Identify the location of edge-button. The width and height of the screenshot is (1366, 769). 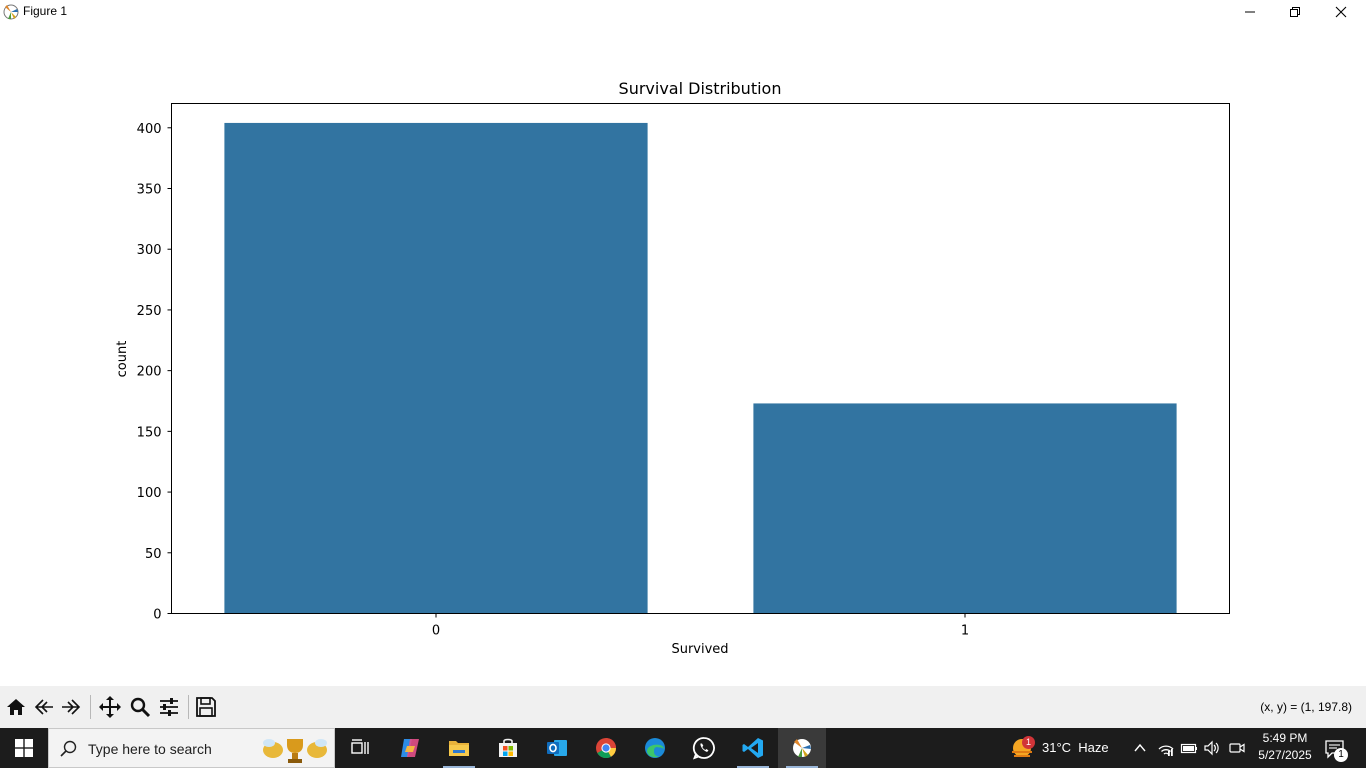
(655, 748).